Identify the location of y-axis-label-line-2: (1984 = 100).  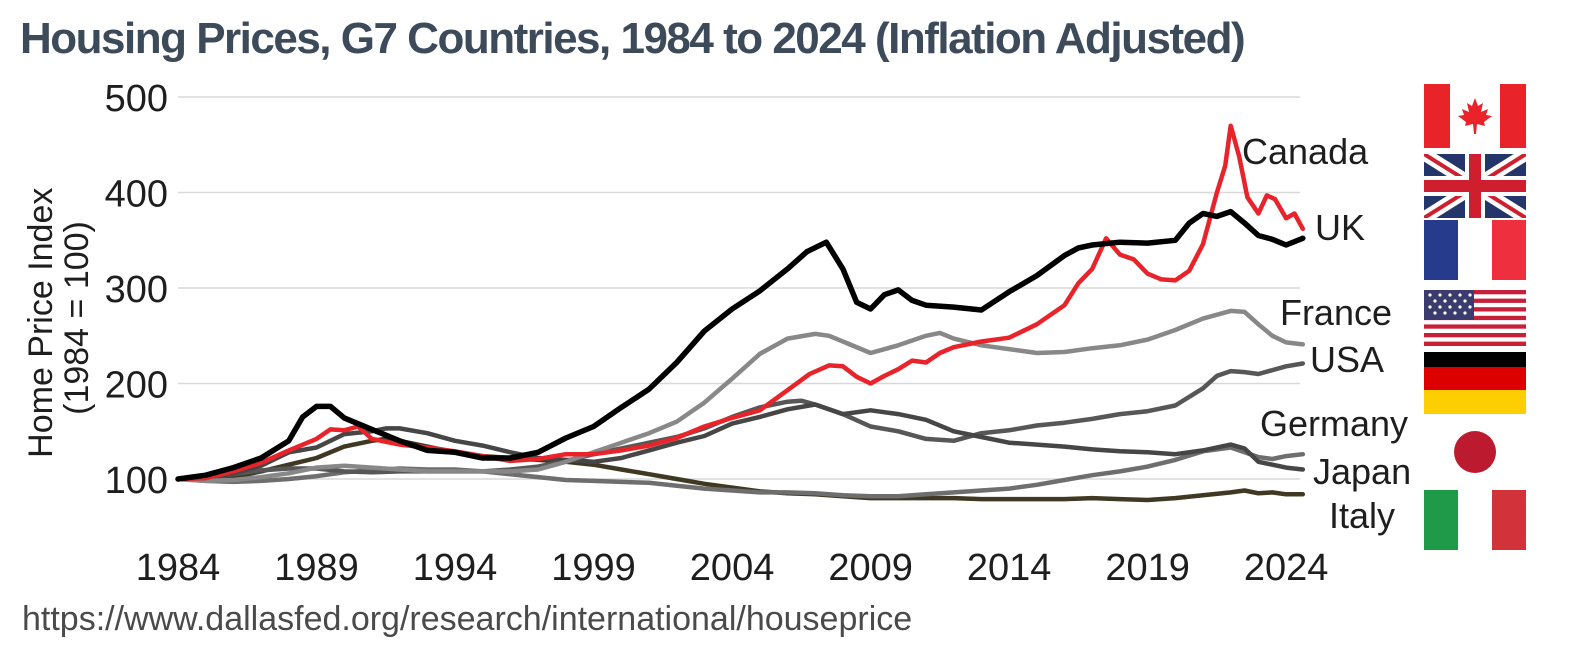
(77, 318).